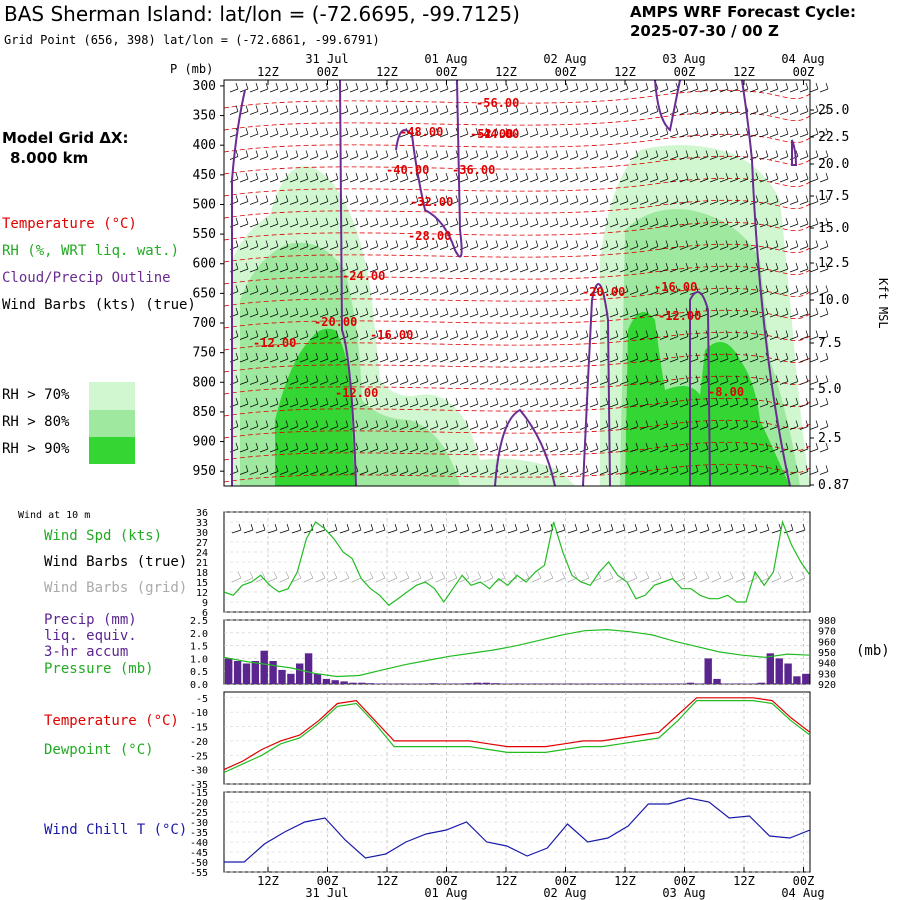 This screenshot has height=900, width=900. I want to click on left-axis-tick-label: 0.0, so click(199, 685).